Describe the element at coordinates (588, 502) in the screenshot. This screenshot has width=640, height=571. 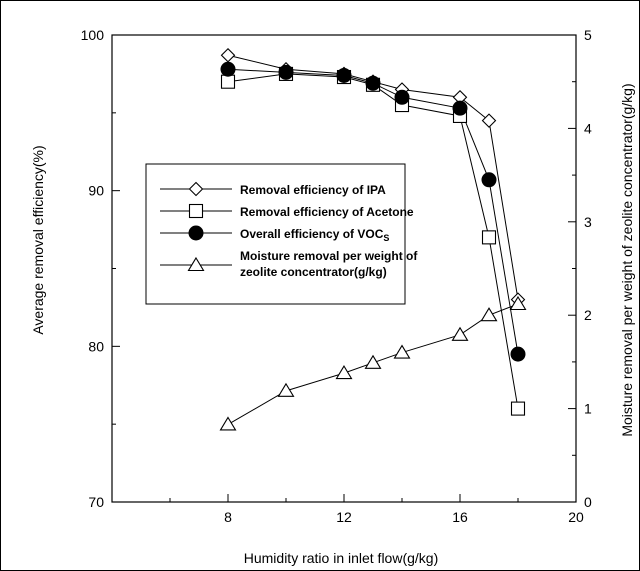
I see `y-right-tick-label: 0` at that location.